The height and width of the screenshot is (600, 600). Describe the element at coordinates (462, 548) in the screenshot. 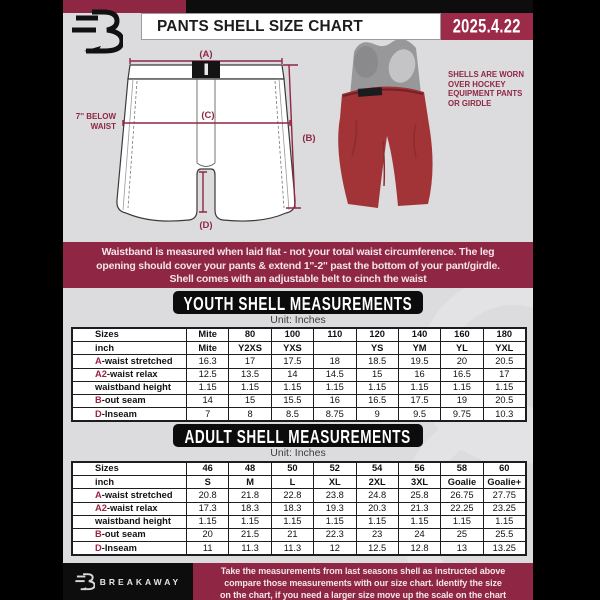

I see `measurement-cell: 13` at that location.